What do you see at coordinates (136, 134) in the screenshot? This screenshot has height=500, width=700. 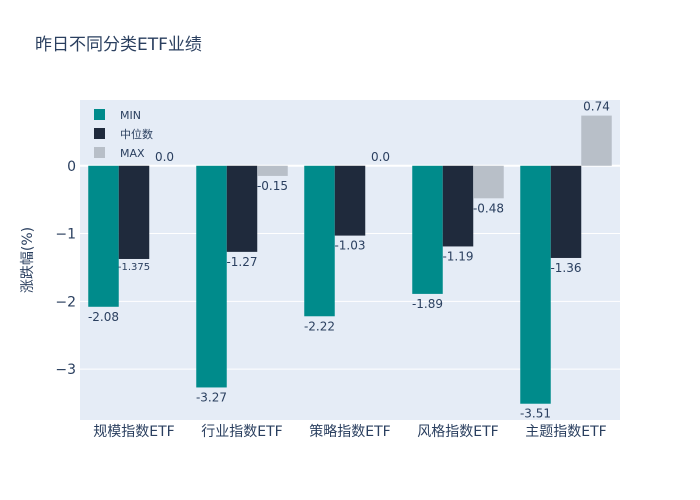 I see `legend-label: 中位数` at bounding box center [136, 134].